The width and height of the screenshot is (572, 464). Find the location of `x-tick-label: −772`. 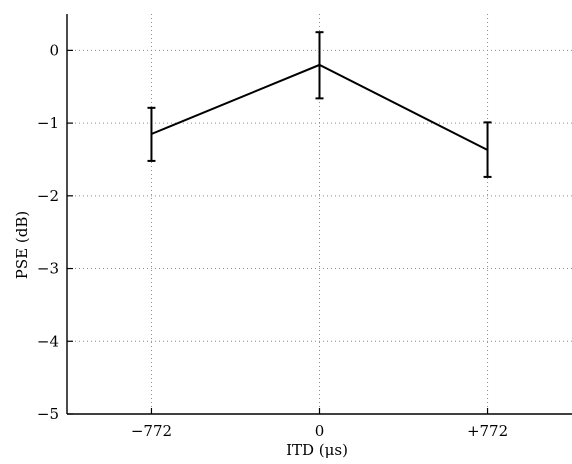

x-tick-label: −772 is located at coordinates (151, 431).